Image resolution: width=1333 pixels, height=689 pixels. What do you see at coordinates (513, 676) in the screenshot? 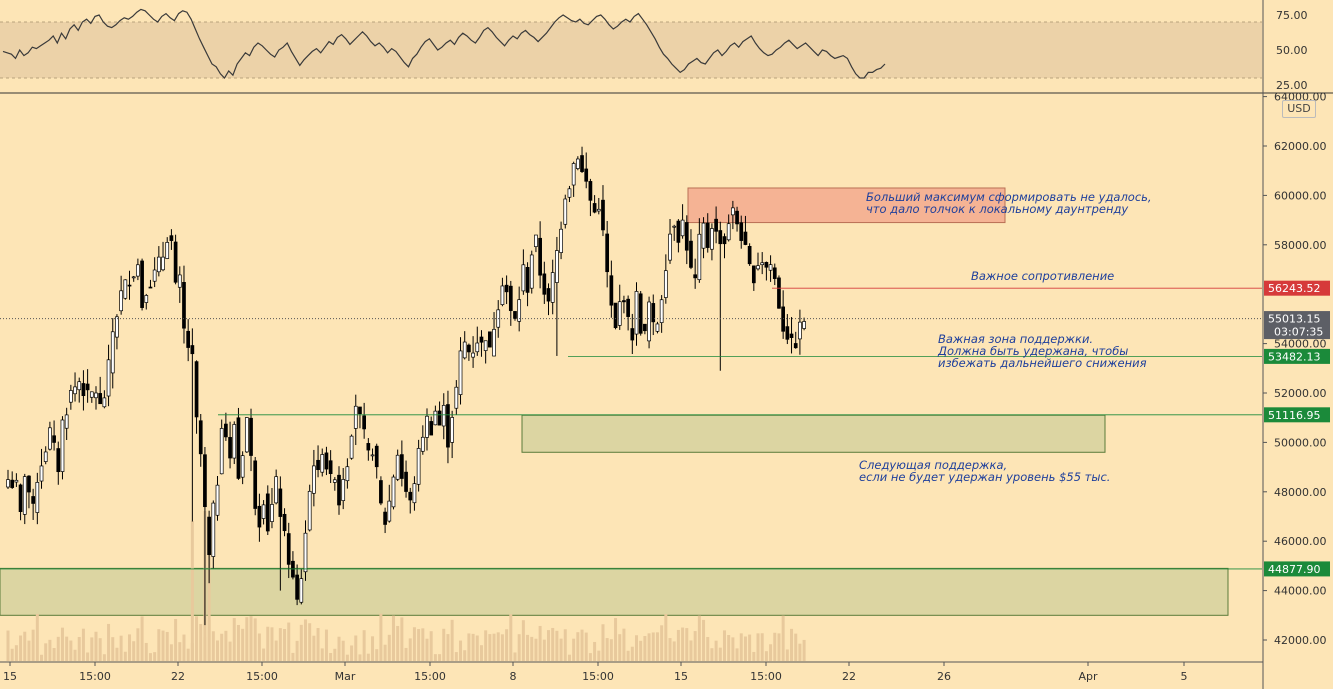
I see `time-tick-label: 8` at bounding box center [513, 676].